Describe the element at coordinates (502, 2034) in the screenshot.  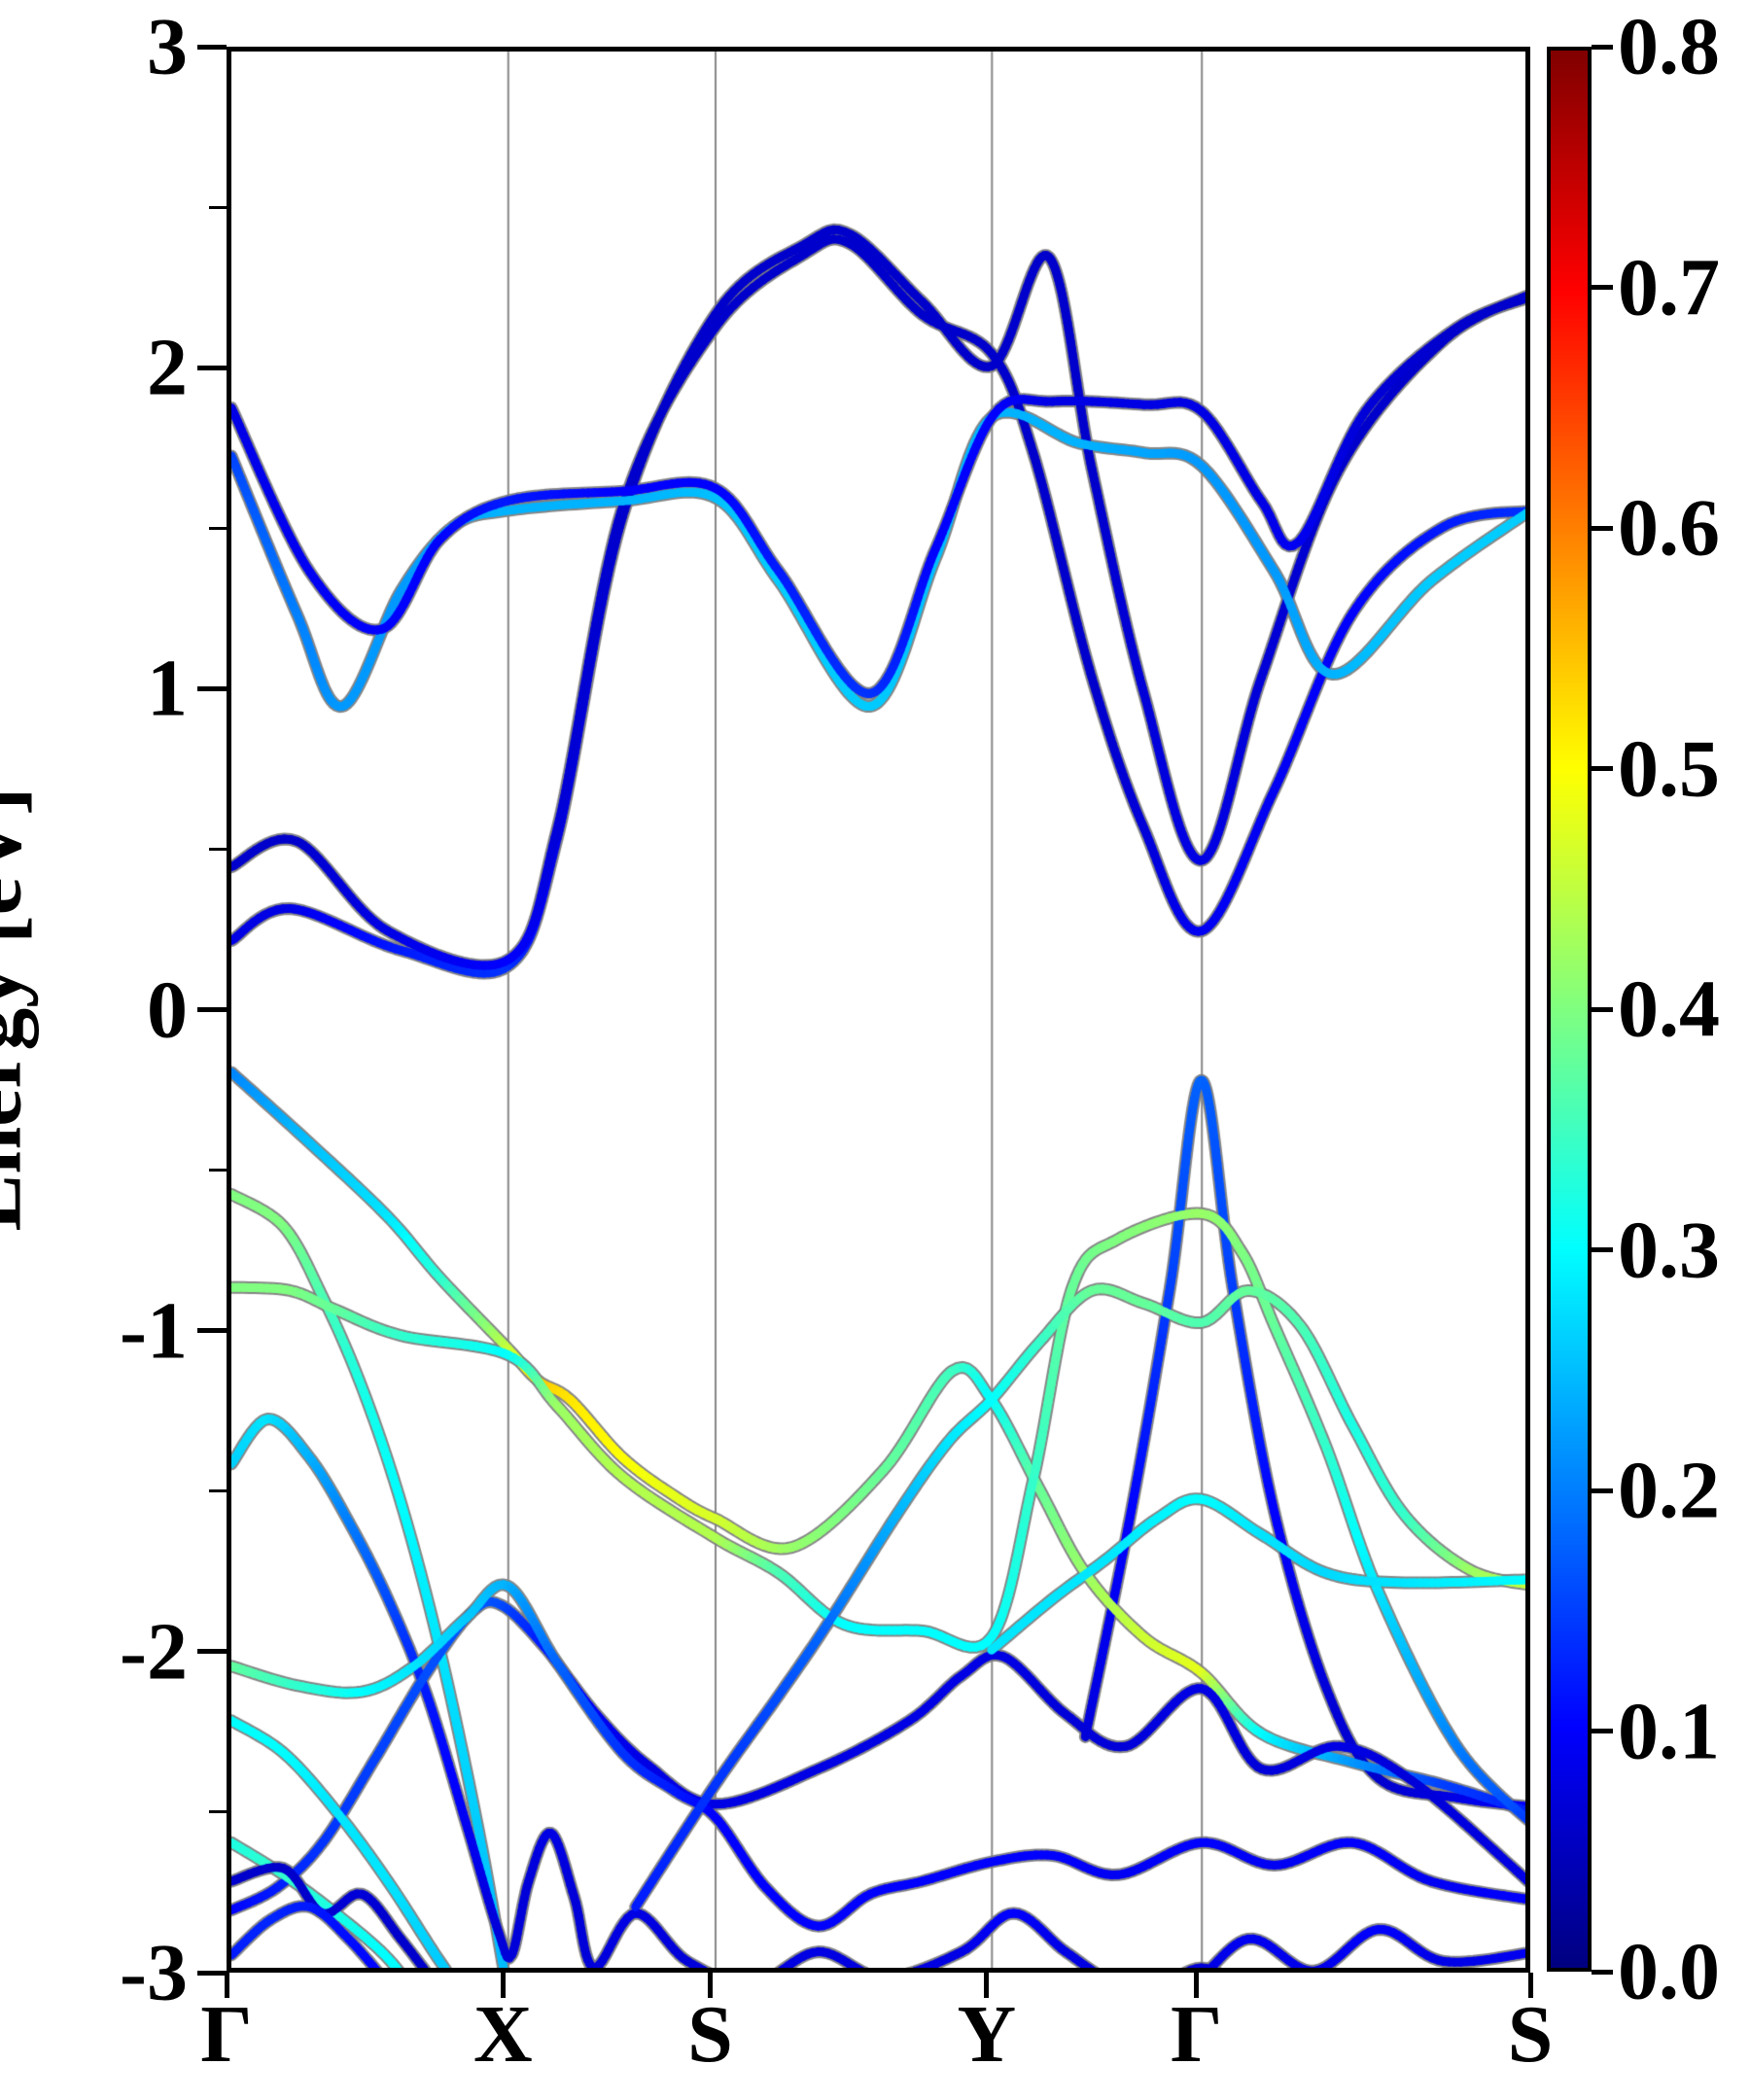
I see `x-tick-label-1: X` at that location.